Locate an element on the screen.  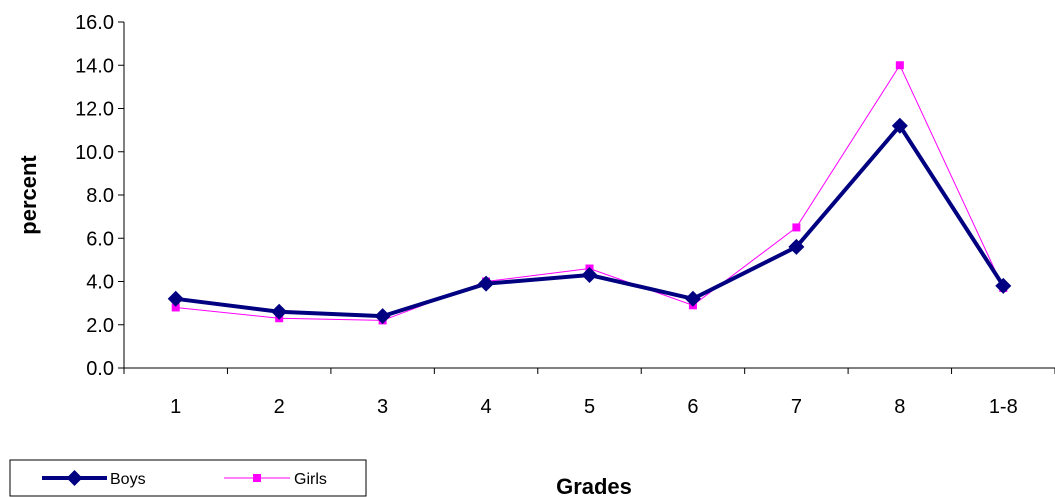
x-tick-label: 2 is located at coordinates (279, 407).